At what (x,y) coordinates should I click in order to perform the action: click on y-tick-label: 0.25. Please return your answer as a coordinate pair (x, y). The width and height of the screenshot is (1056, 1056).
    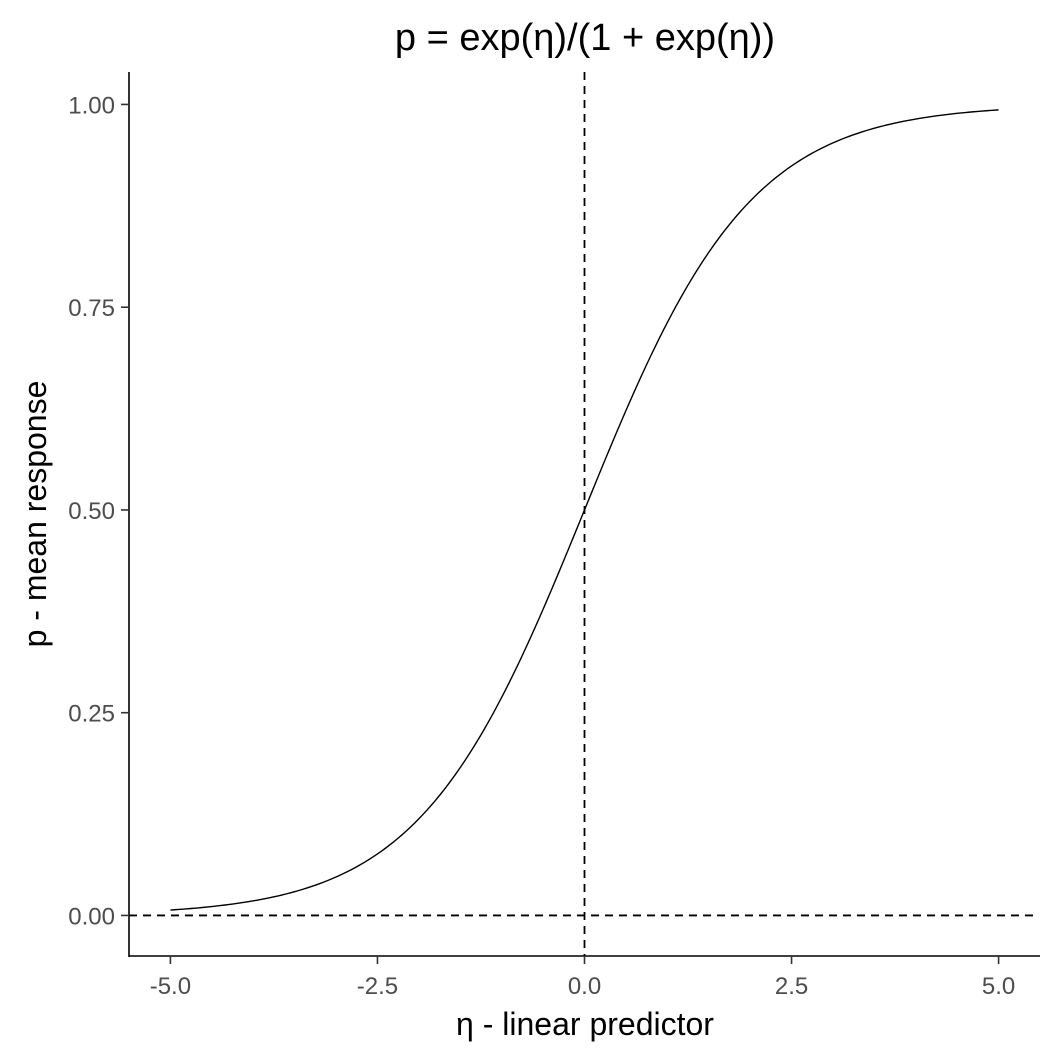
    Looking at the image, I should click on (91, 714).